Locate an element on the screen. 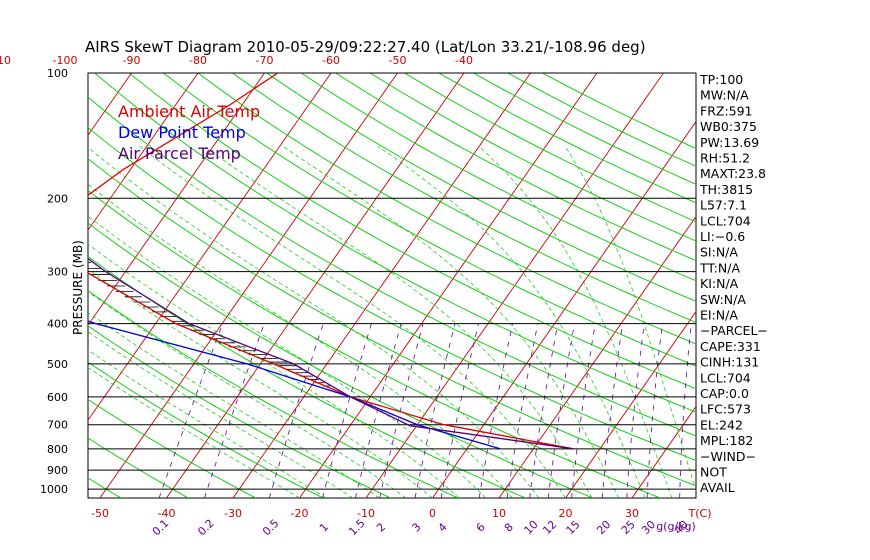 The image size is (870, 560). pressure-tick-label: 600 is located at coordinates (57, 397).